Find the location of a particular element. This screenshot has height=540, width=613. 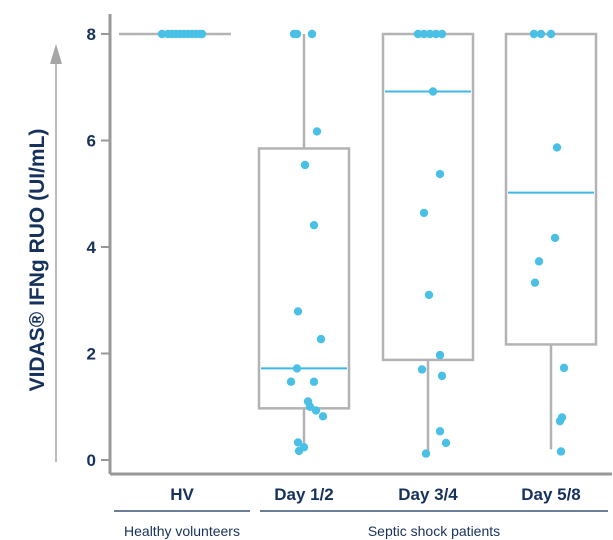

group-label: Healthy volunteers is located at coordinates (182, 531).